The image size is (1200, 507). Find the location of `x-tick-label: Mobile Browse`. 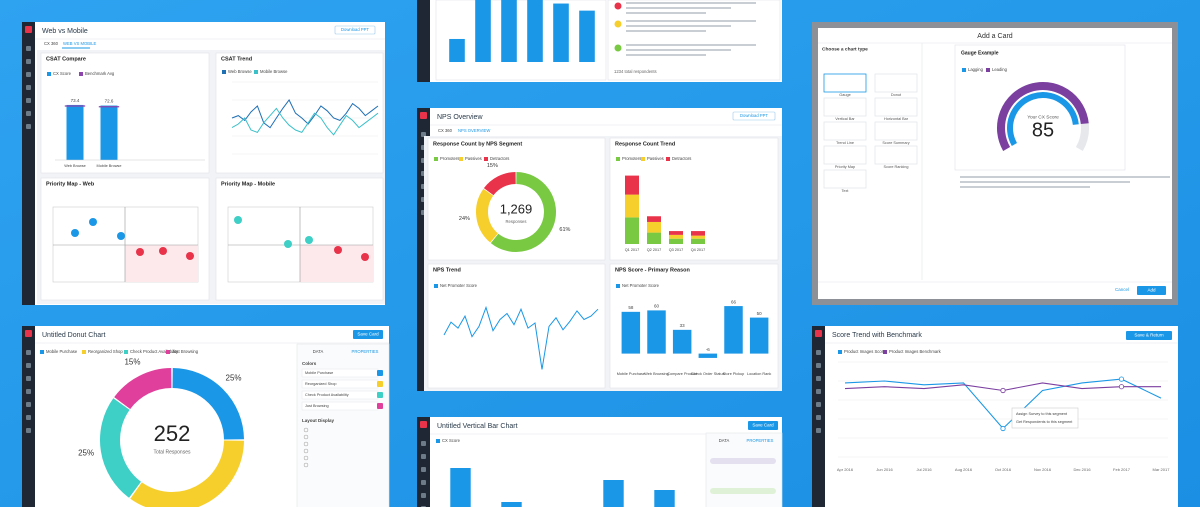

x-tick-label: Mobile Browse is located at coordinates (109, 166).